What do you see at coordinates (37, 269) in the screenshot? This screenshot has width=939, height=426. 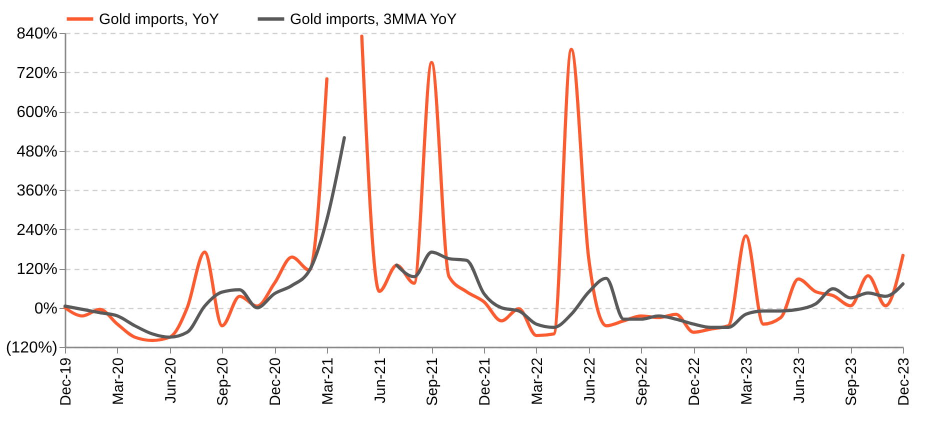 I see `y-tick-label: 120%` at bounding box center [37, 269].